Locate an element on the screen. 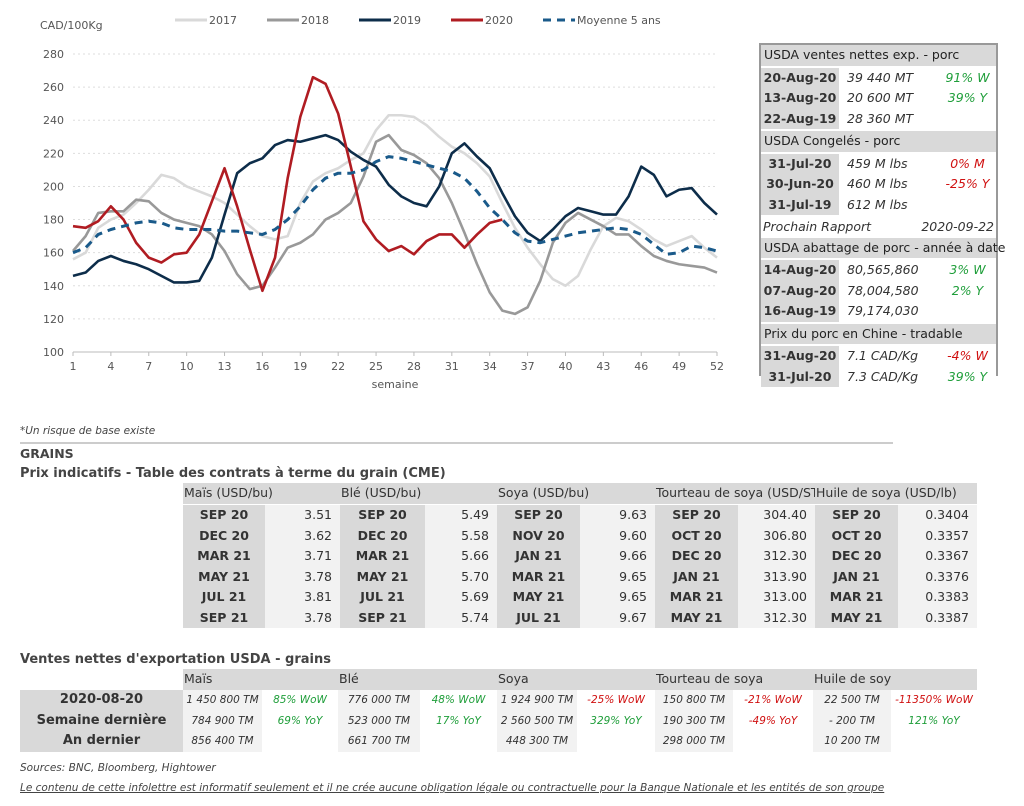 This screenshot has height=806, width=1024. x-tick-label: 46 is located at coordinates (641, 366).